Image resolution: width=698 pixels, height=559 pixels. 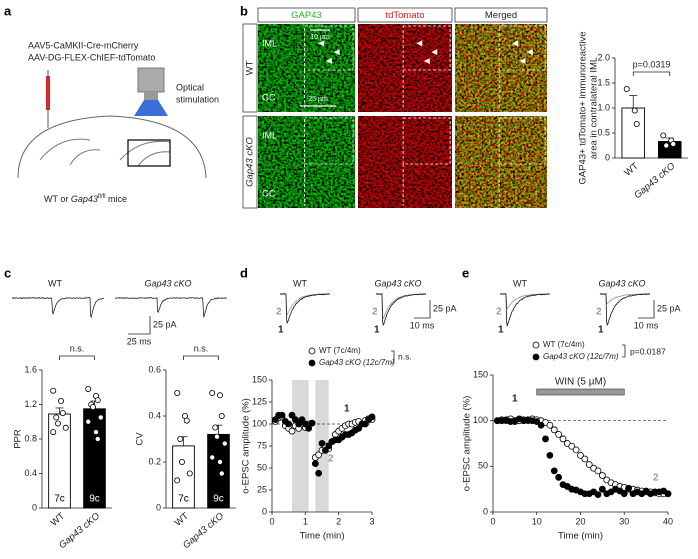 What do you see at coordinates (405, 356) in the screenshot?
I see `annotation: n.s.` at bounding box center [405, 356].